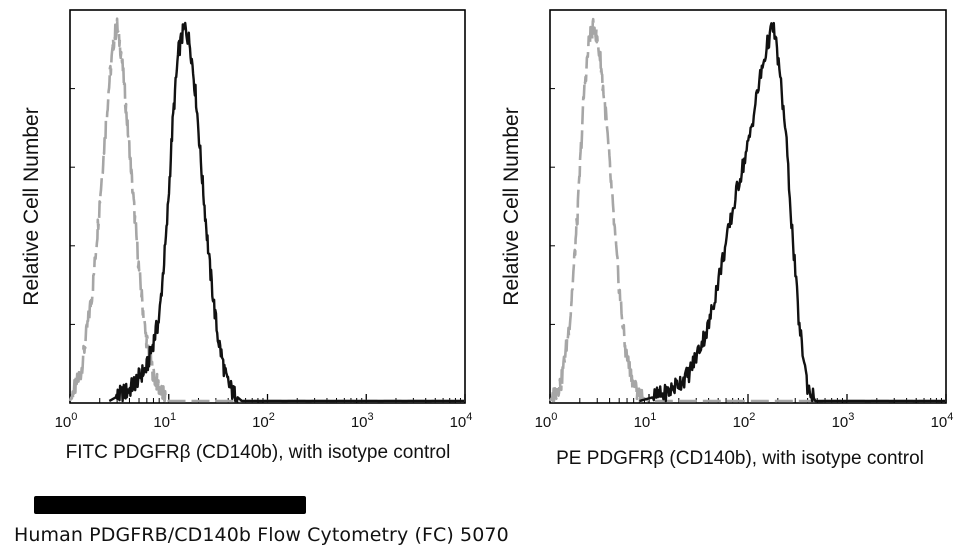 Image resolution: width=959 pixels, height=559 pixels. Describe the element at coordinates (170, 505) in the screenshot. I see `redaction-bar` at that location.